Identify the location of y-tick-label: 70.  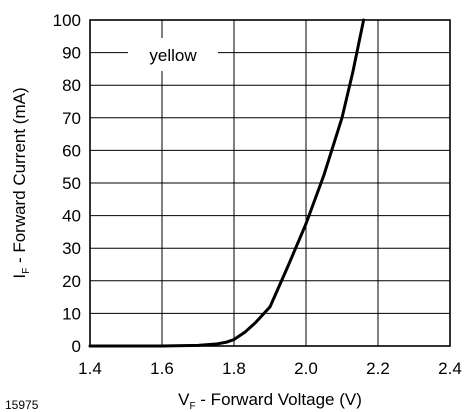
(71, 118).